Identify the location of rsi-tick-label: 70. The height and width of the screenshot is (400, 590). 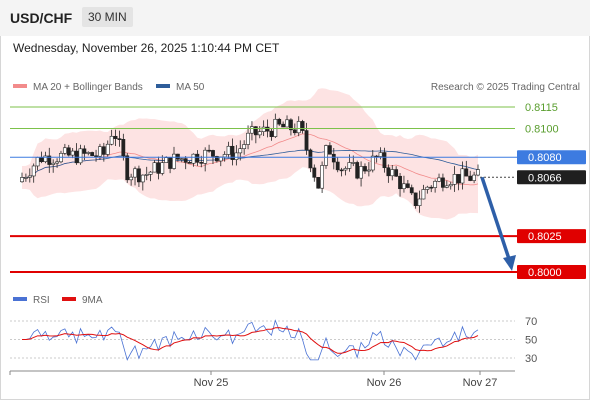
(531, 322).